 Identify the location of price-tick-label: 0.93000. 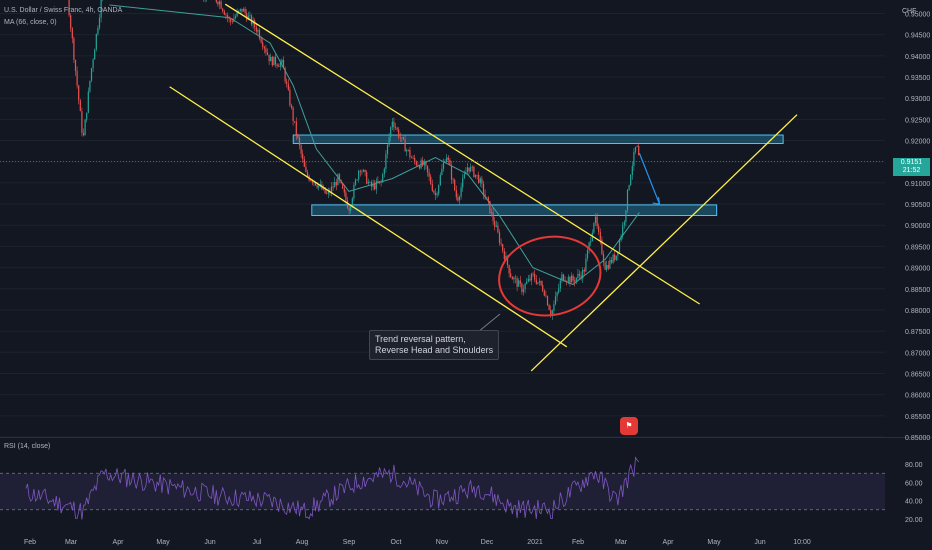
(917, 99).